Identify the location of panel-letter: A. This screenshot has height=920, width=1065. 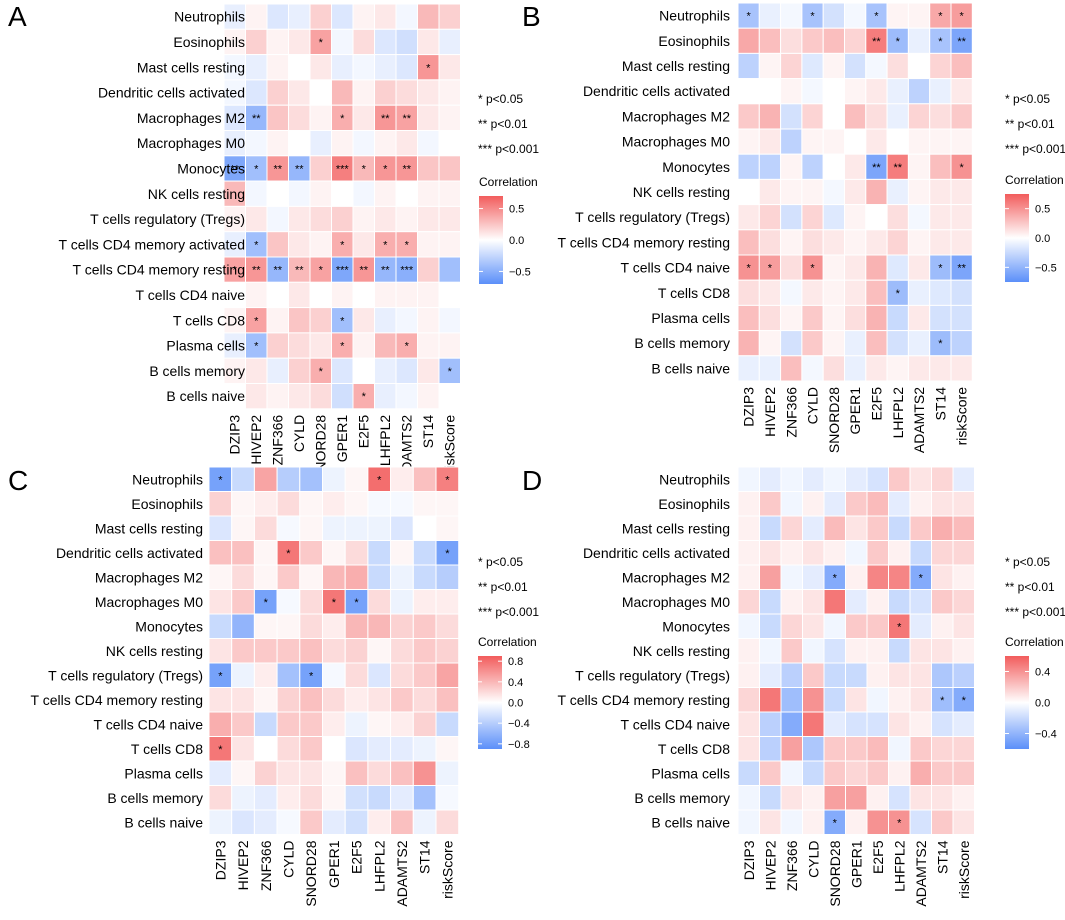
(17, 16).